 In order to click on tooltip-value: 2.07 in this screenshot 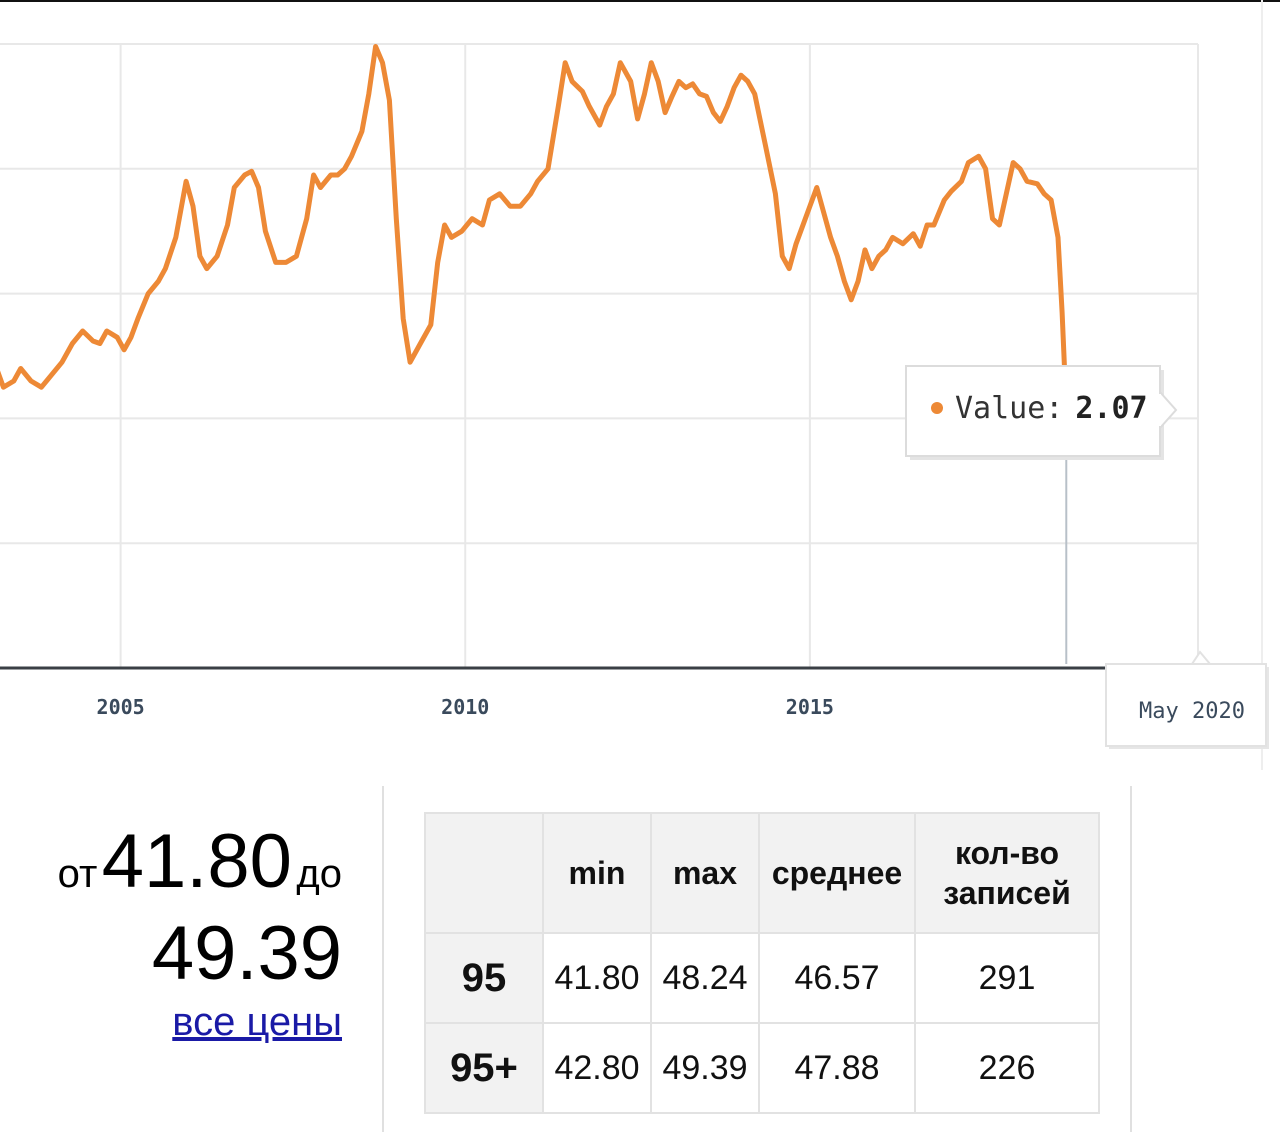, I will do `click(1111, 408)`.